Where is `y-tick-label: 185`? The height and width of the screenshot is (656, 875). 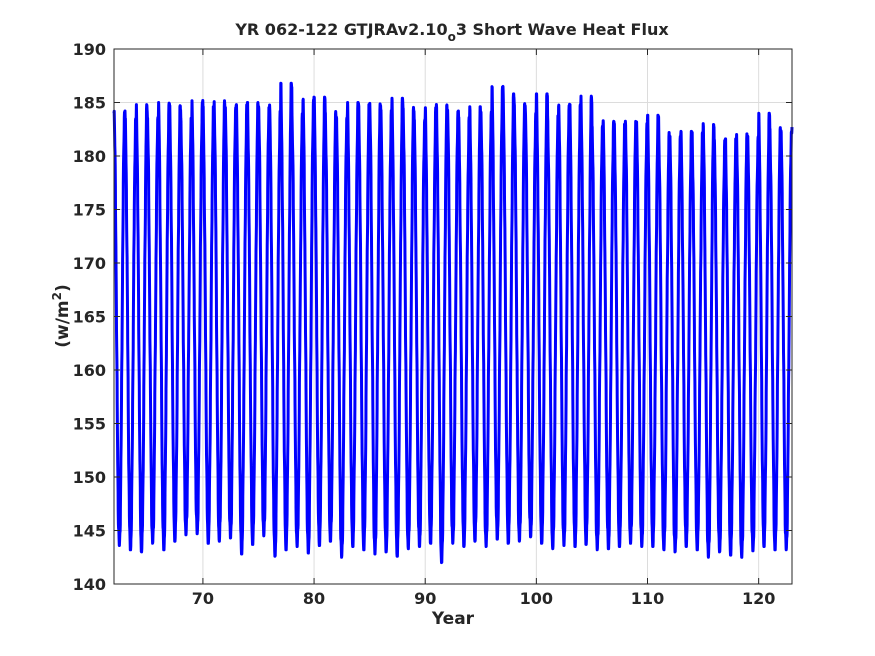 y-tick-label: 185 is located at coordinates (89, 103).